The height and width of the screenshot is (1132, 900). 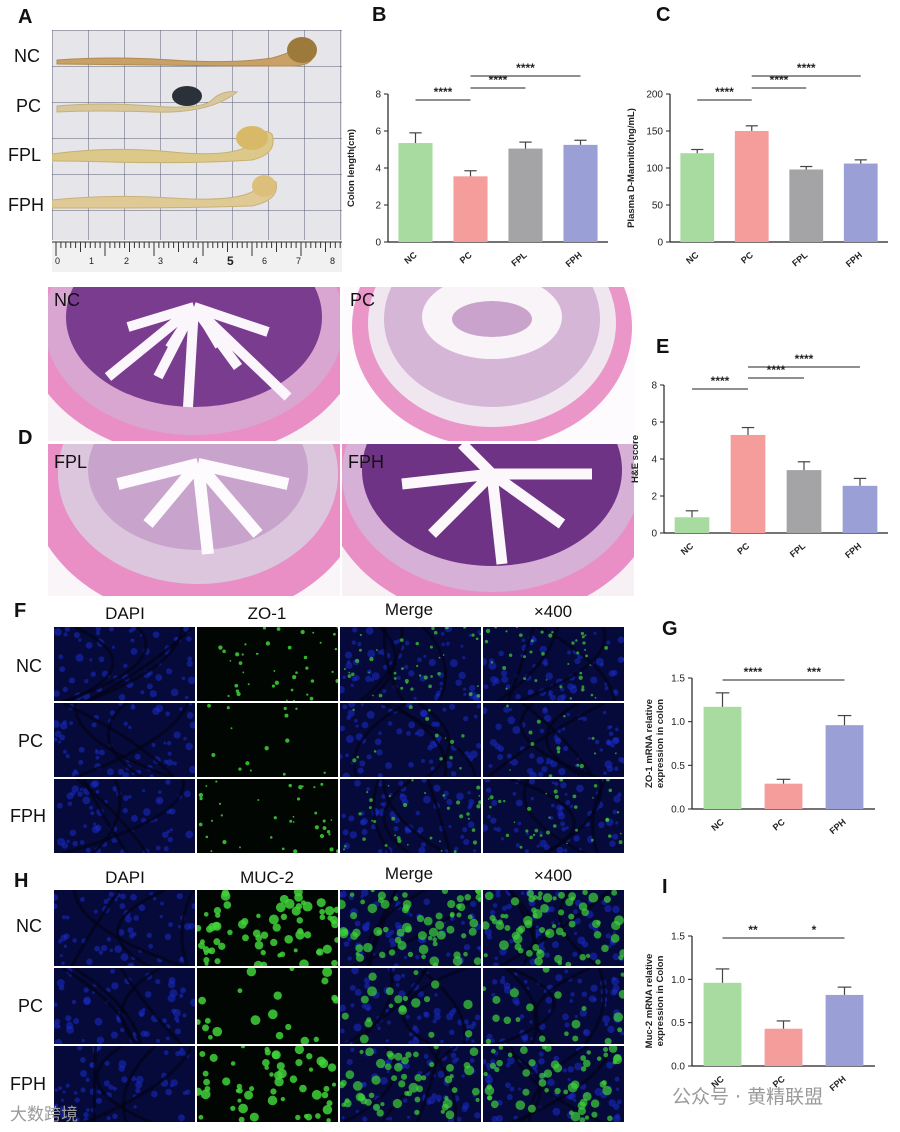 What do you see at coordinates (44, 1115) in the screenshot?
I see `watermark-left: 大数跨境` at bounding box center [44, 1115].